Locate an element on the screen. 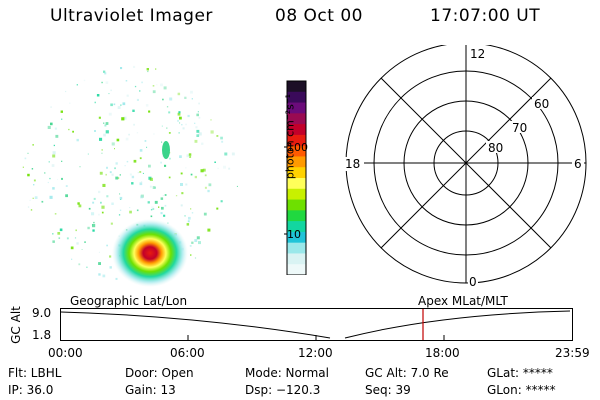 The height and width of the screenshot is (400, 600). instrument-title: Ultraviolet Imager is located at coordinates (131, 16).